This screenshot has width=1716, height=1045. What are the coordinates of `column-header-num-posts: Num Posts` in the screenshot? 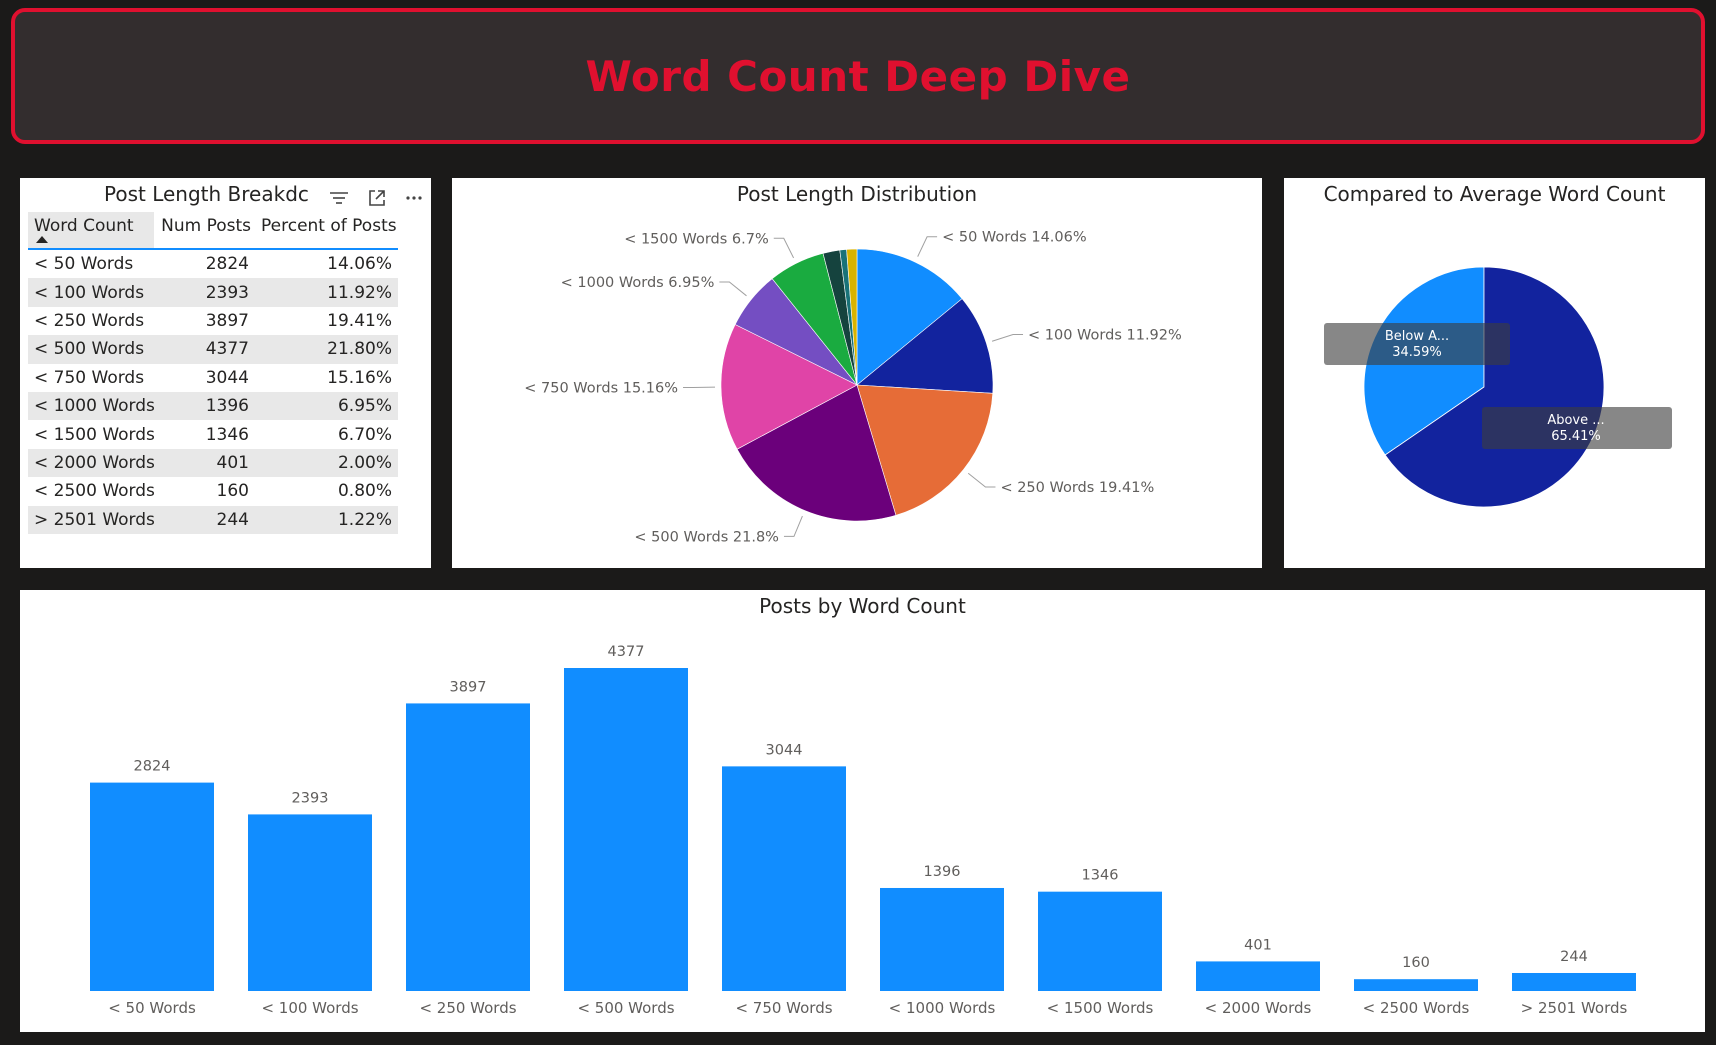 It's located at (206, 226).